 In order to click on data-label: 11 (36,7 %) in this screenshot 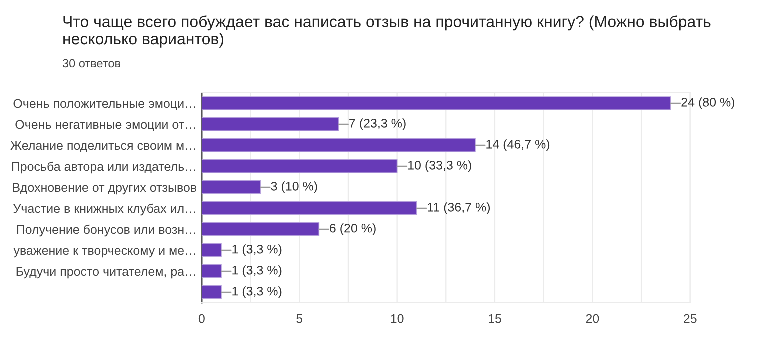, I will do `click(459, 208)`.